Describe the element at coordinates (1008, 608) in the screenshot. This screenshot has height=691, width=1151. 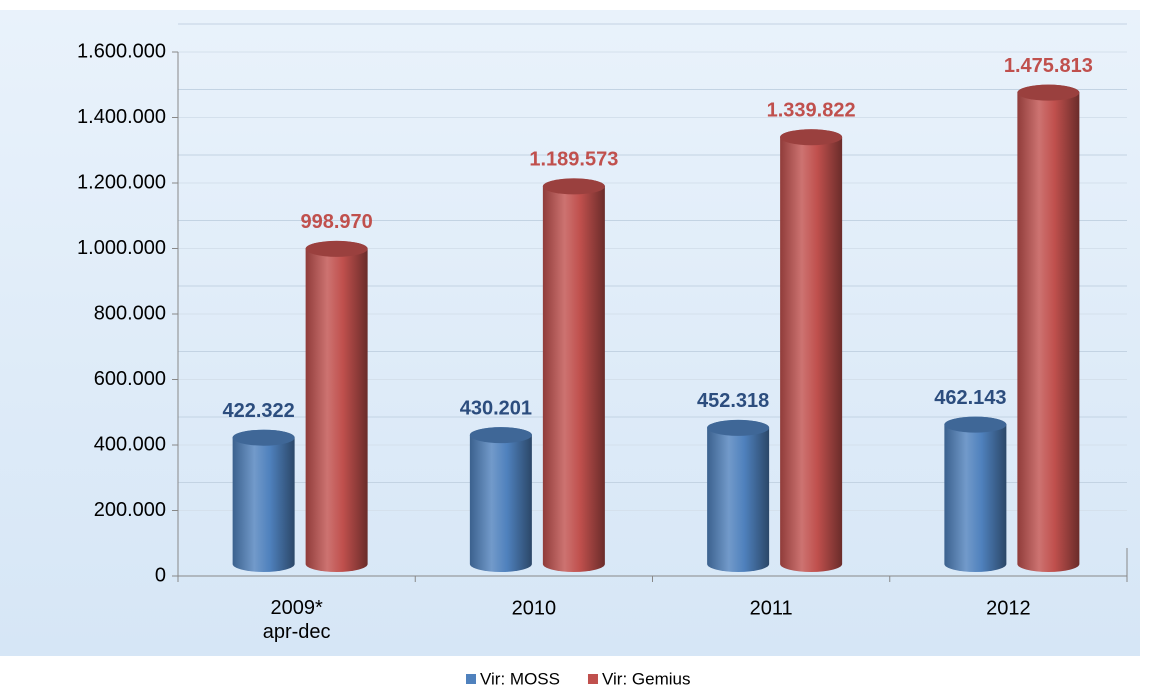
I see `x-tick-label: 2012` at that location.